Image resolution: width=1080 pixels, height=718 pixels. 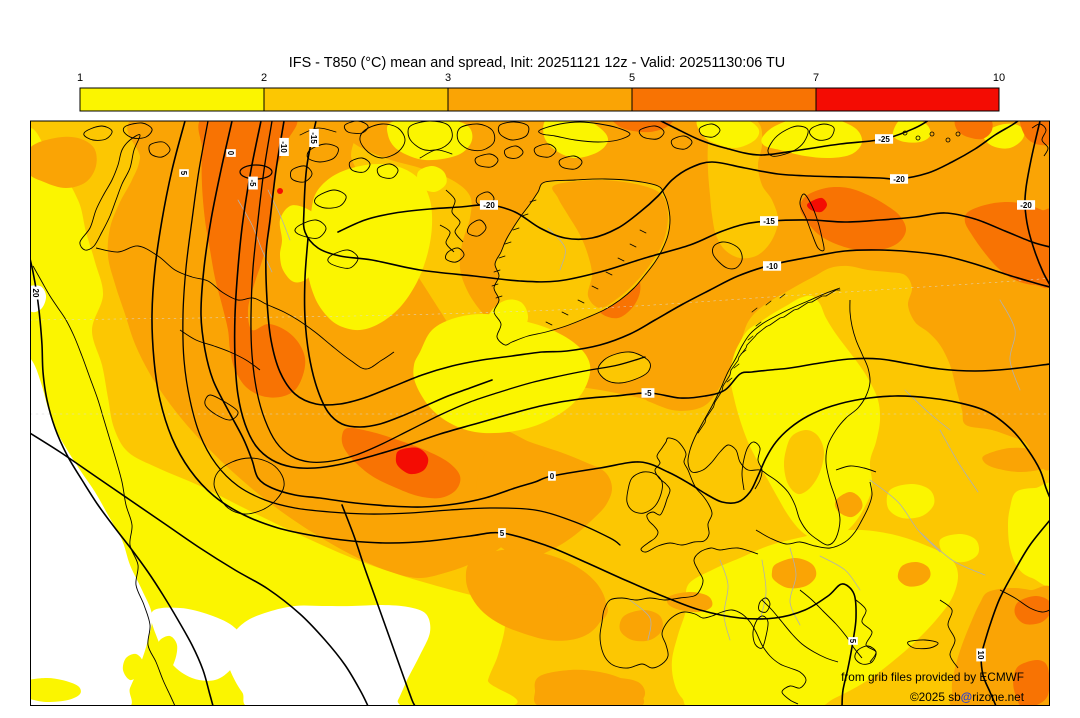 What do you see at coordinates (448, 78) in the screenshot?
I see `svg-text: 3` at bounding box center [448, 78].